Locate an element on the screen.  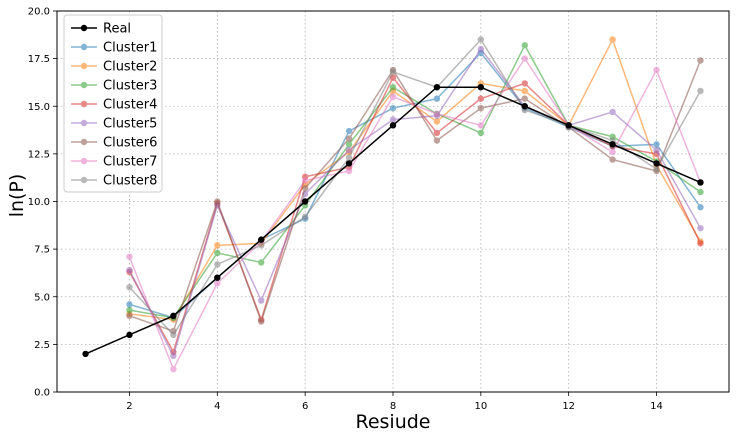
y-axis-label: ln(P) is located at coordinates (17, 196).